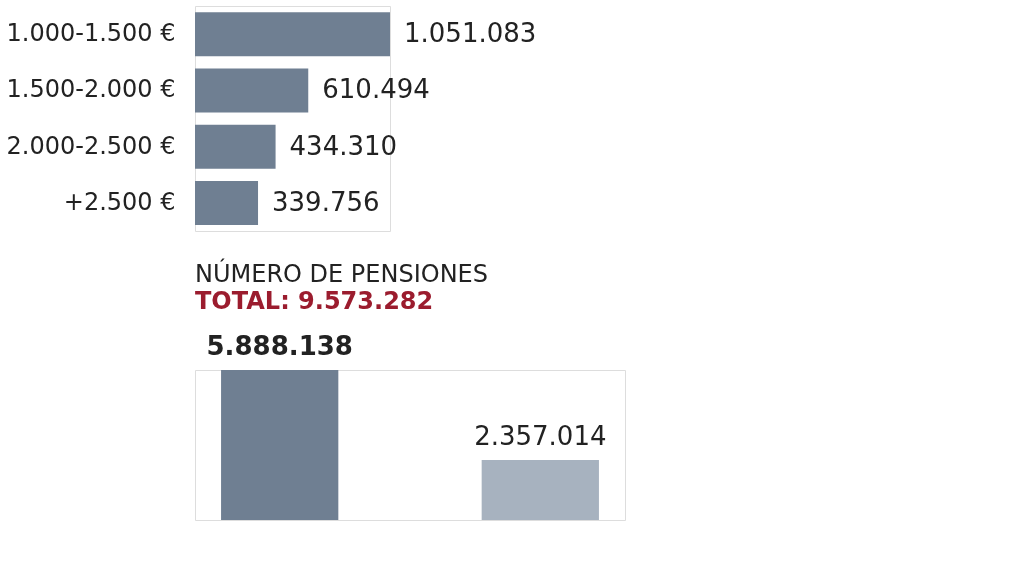 The image size is (1027, 578). I want to click on data-label: 434.310, so click(343, 145).